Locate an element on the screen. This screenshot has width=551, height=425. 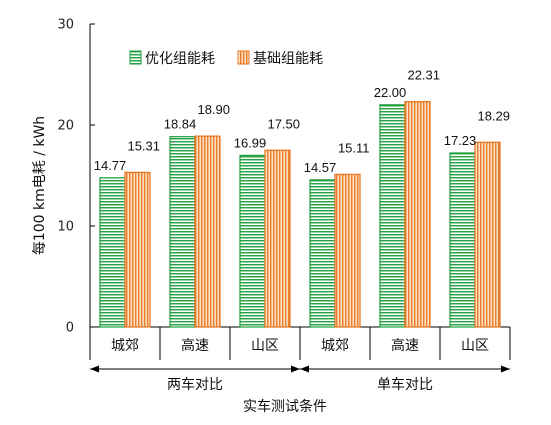
value-label: 18.90 is located at coordinates (213, 109).